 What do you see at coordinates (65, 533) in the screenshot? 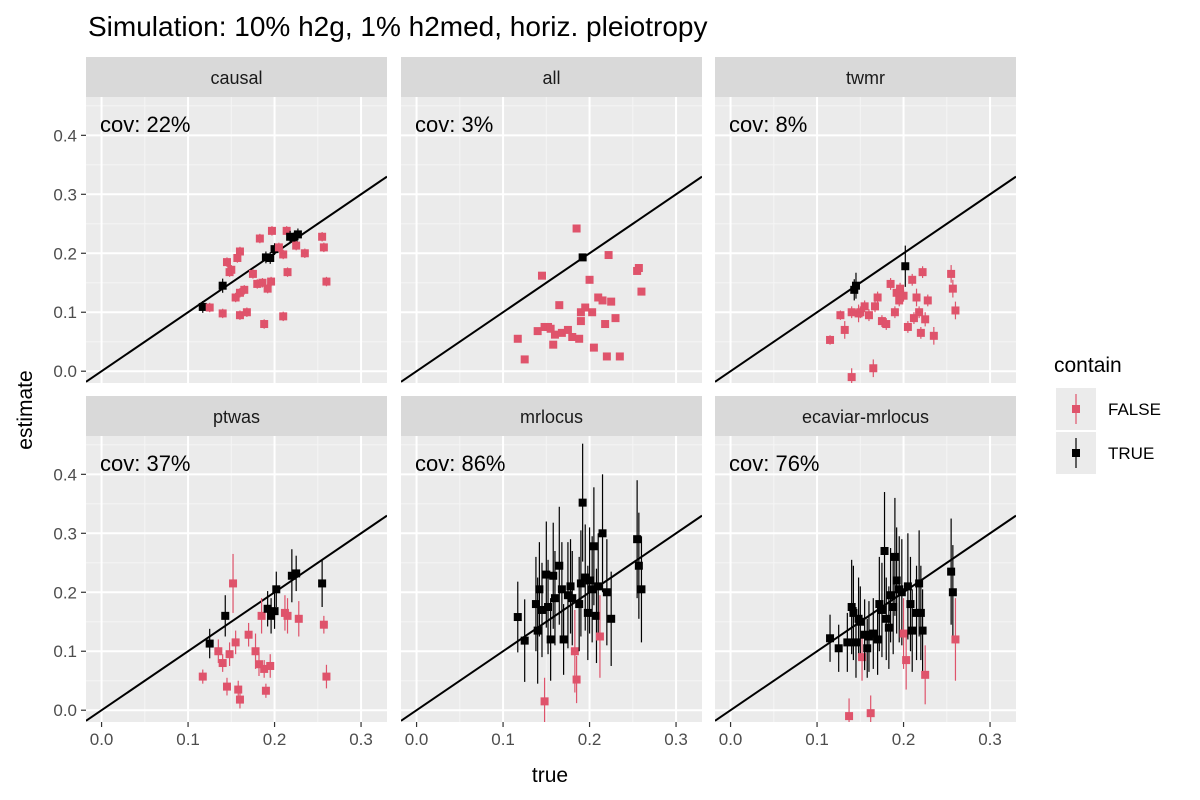
I see `y-tick-label: 0.3` at bounding box center [65, 533].